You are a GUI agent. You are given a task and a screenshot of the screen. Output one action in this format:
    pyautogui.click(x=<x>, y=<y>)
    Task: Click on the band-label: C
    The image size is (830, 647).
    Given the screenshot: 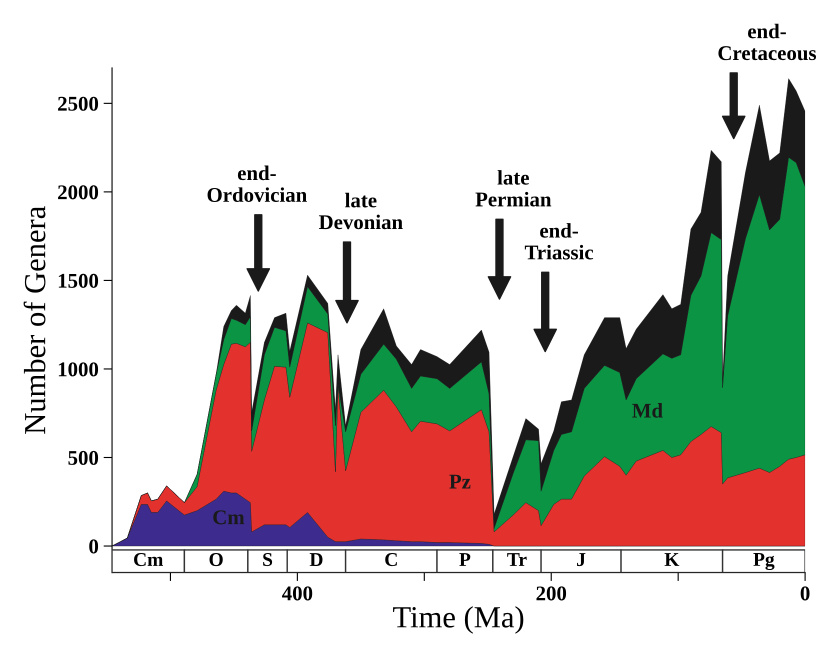 What is the action you would take?
    pyautogui.click(x=391, y=559)
    